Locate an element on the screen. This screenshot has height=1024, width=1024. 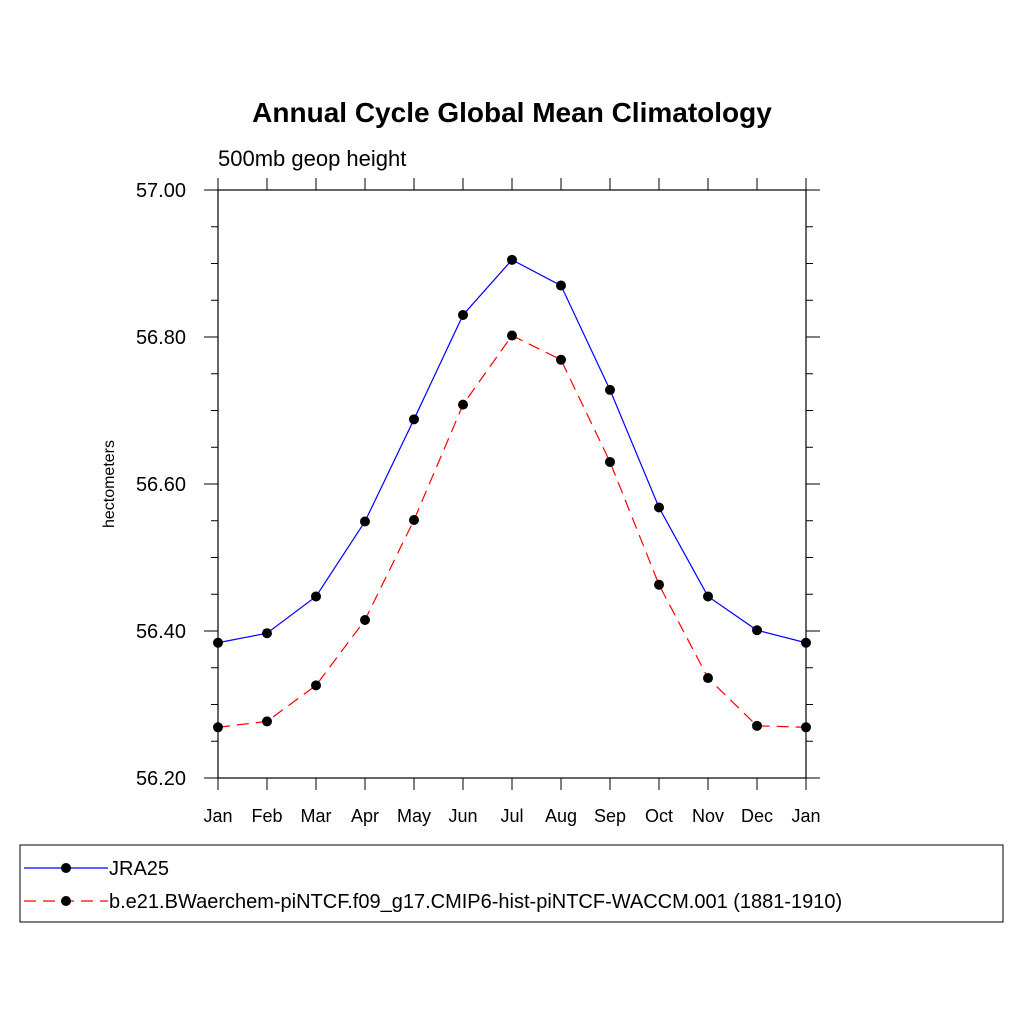
x-tick-label: Jun is located at coordinates (462, 816).